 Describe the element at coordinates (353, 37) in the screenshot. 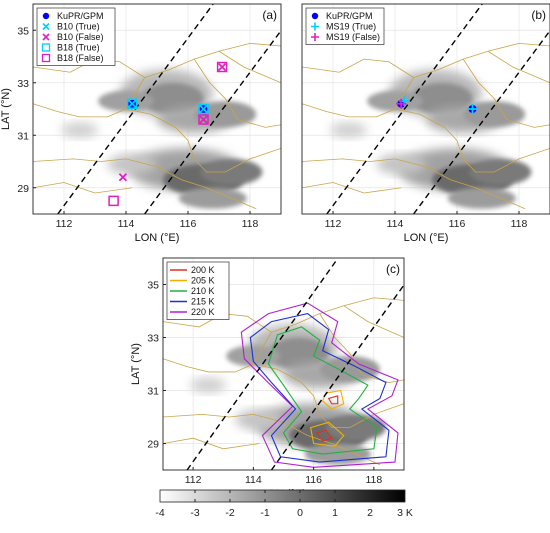

I see `legend-label: MS19 (False)` at that location.